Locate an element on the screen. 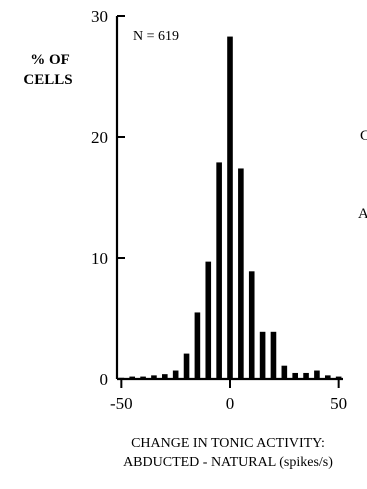 The height and width of the screenshot is (489, 367). x-axis-label-line-2: ABDUCTED - NATURAL (spikes/s) is located at coordinates (228, 462).